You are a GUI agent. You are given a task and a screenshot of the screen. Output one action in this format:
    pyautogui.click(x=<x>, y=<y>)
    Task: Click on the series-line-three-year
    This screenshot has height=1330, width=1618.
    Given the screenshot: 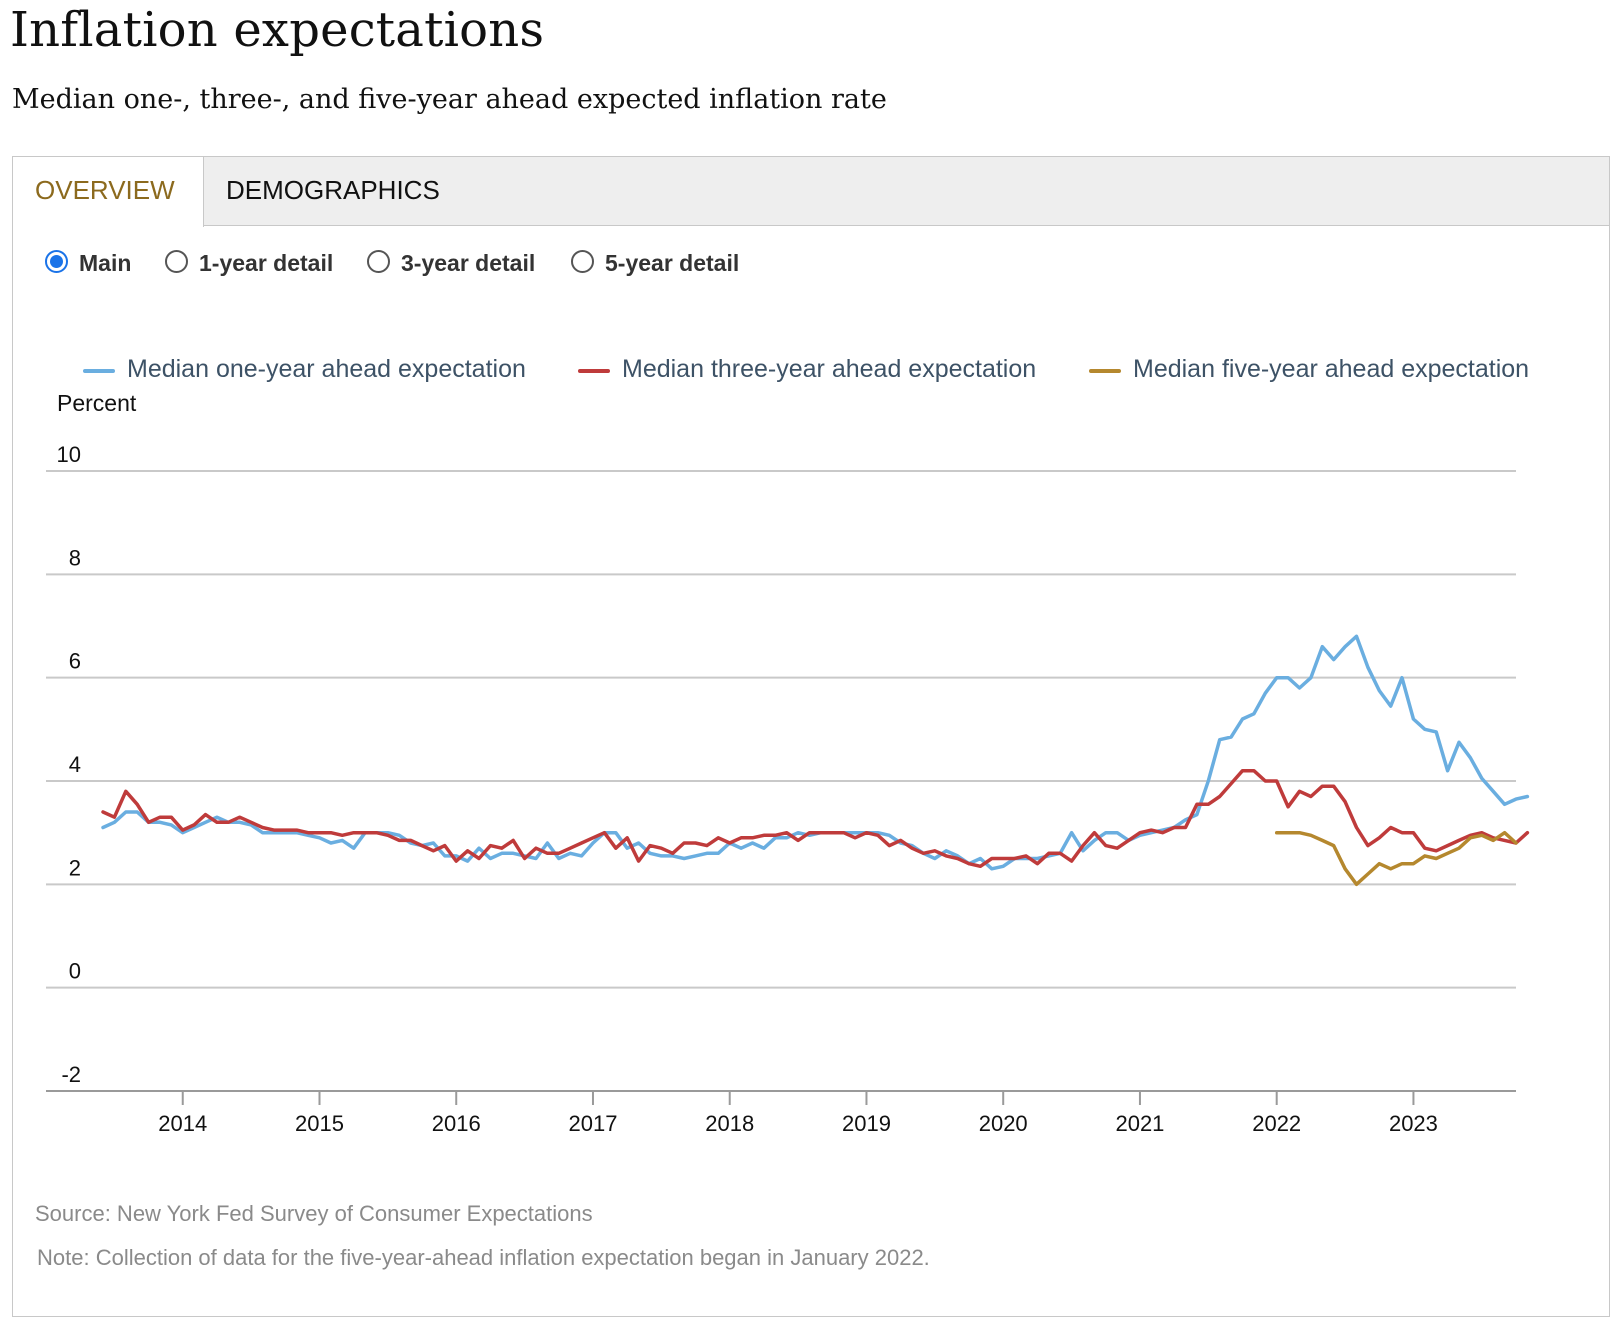 What is the action you would take?
    pyautogui.click(x=815, y=818)
    